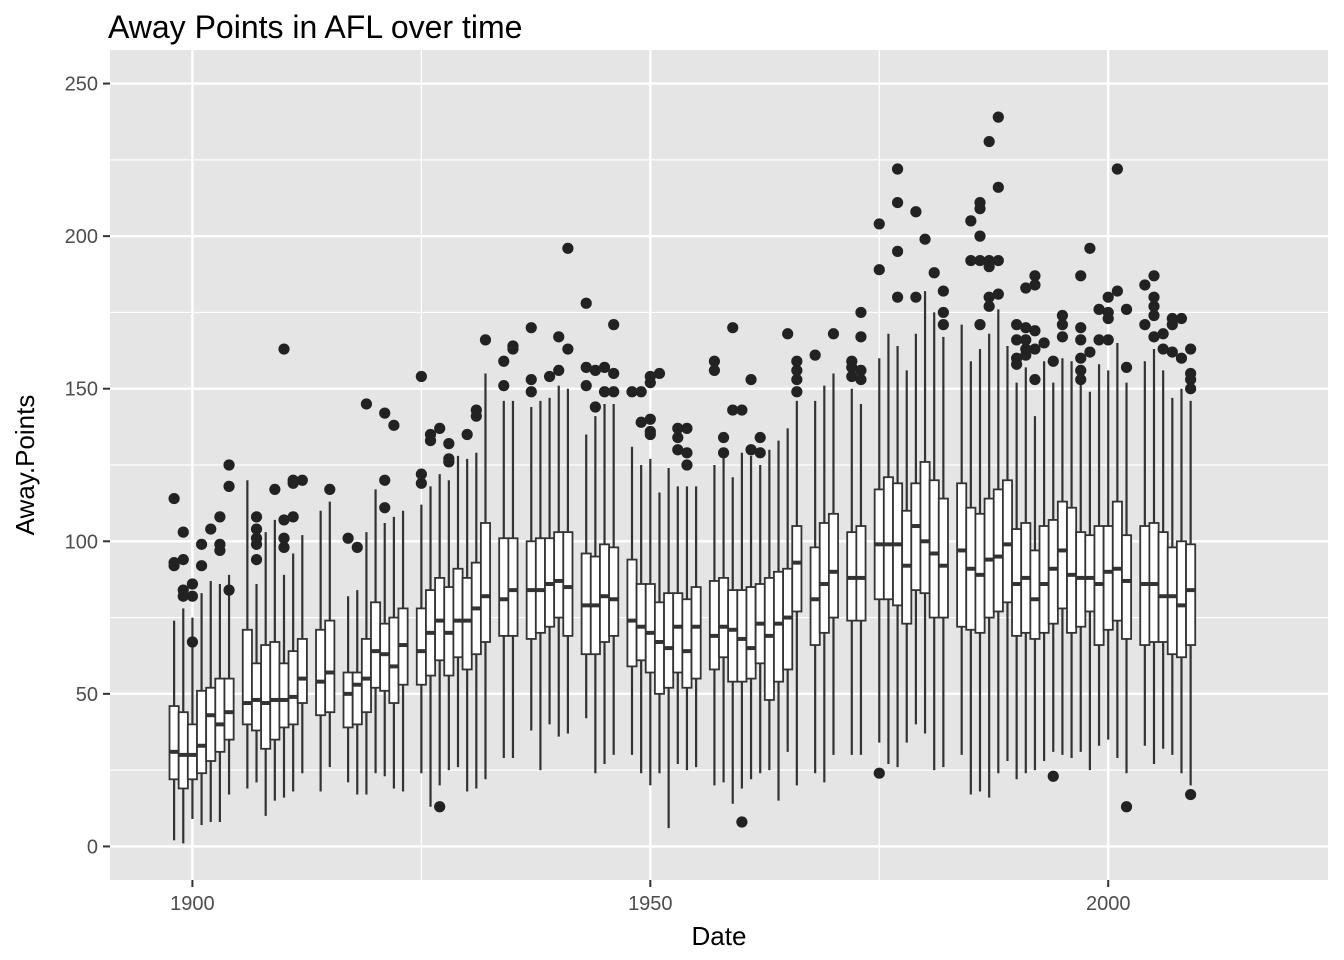 The height and width of the screenshot is (960, 1344). Describe the element at coordinates (92, 847) in the screenshot. I see `y-tick-label: 0` at that location.